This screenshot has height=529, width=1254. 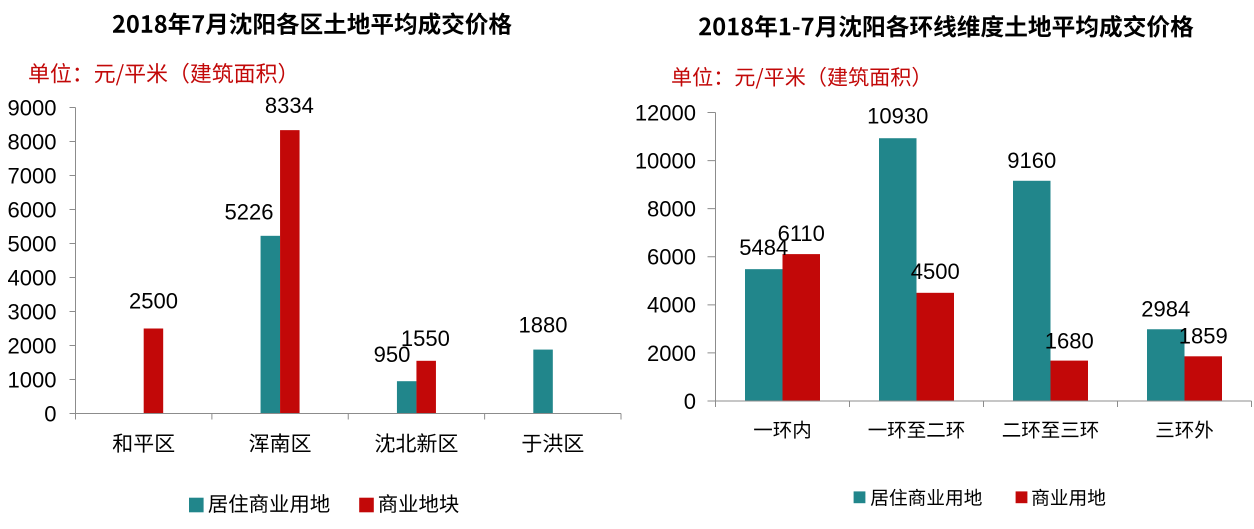 What do you see at coordinates (289, 105) in the screenshot?
I see `svg-text: 8334` at bounding box center [289, 105].